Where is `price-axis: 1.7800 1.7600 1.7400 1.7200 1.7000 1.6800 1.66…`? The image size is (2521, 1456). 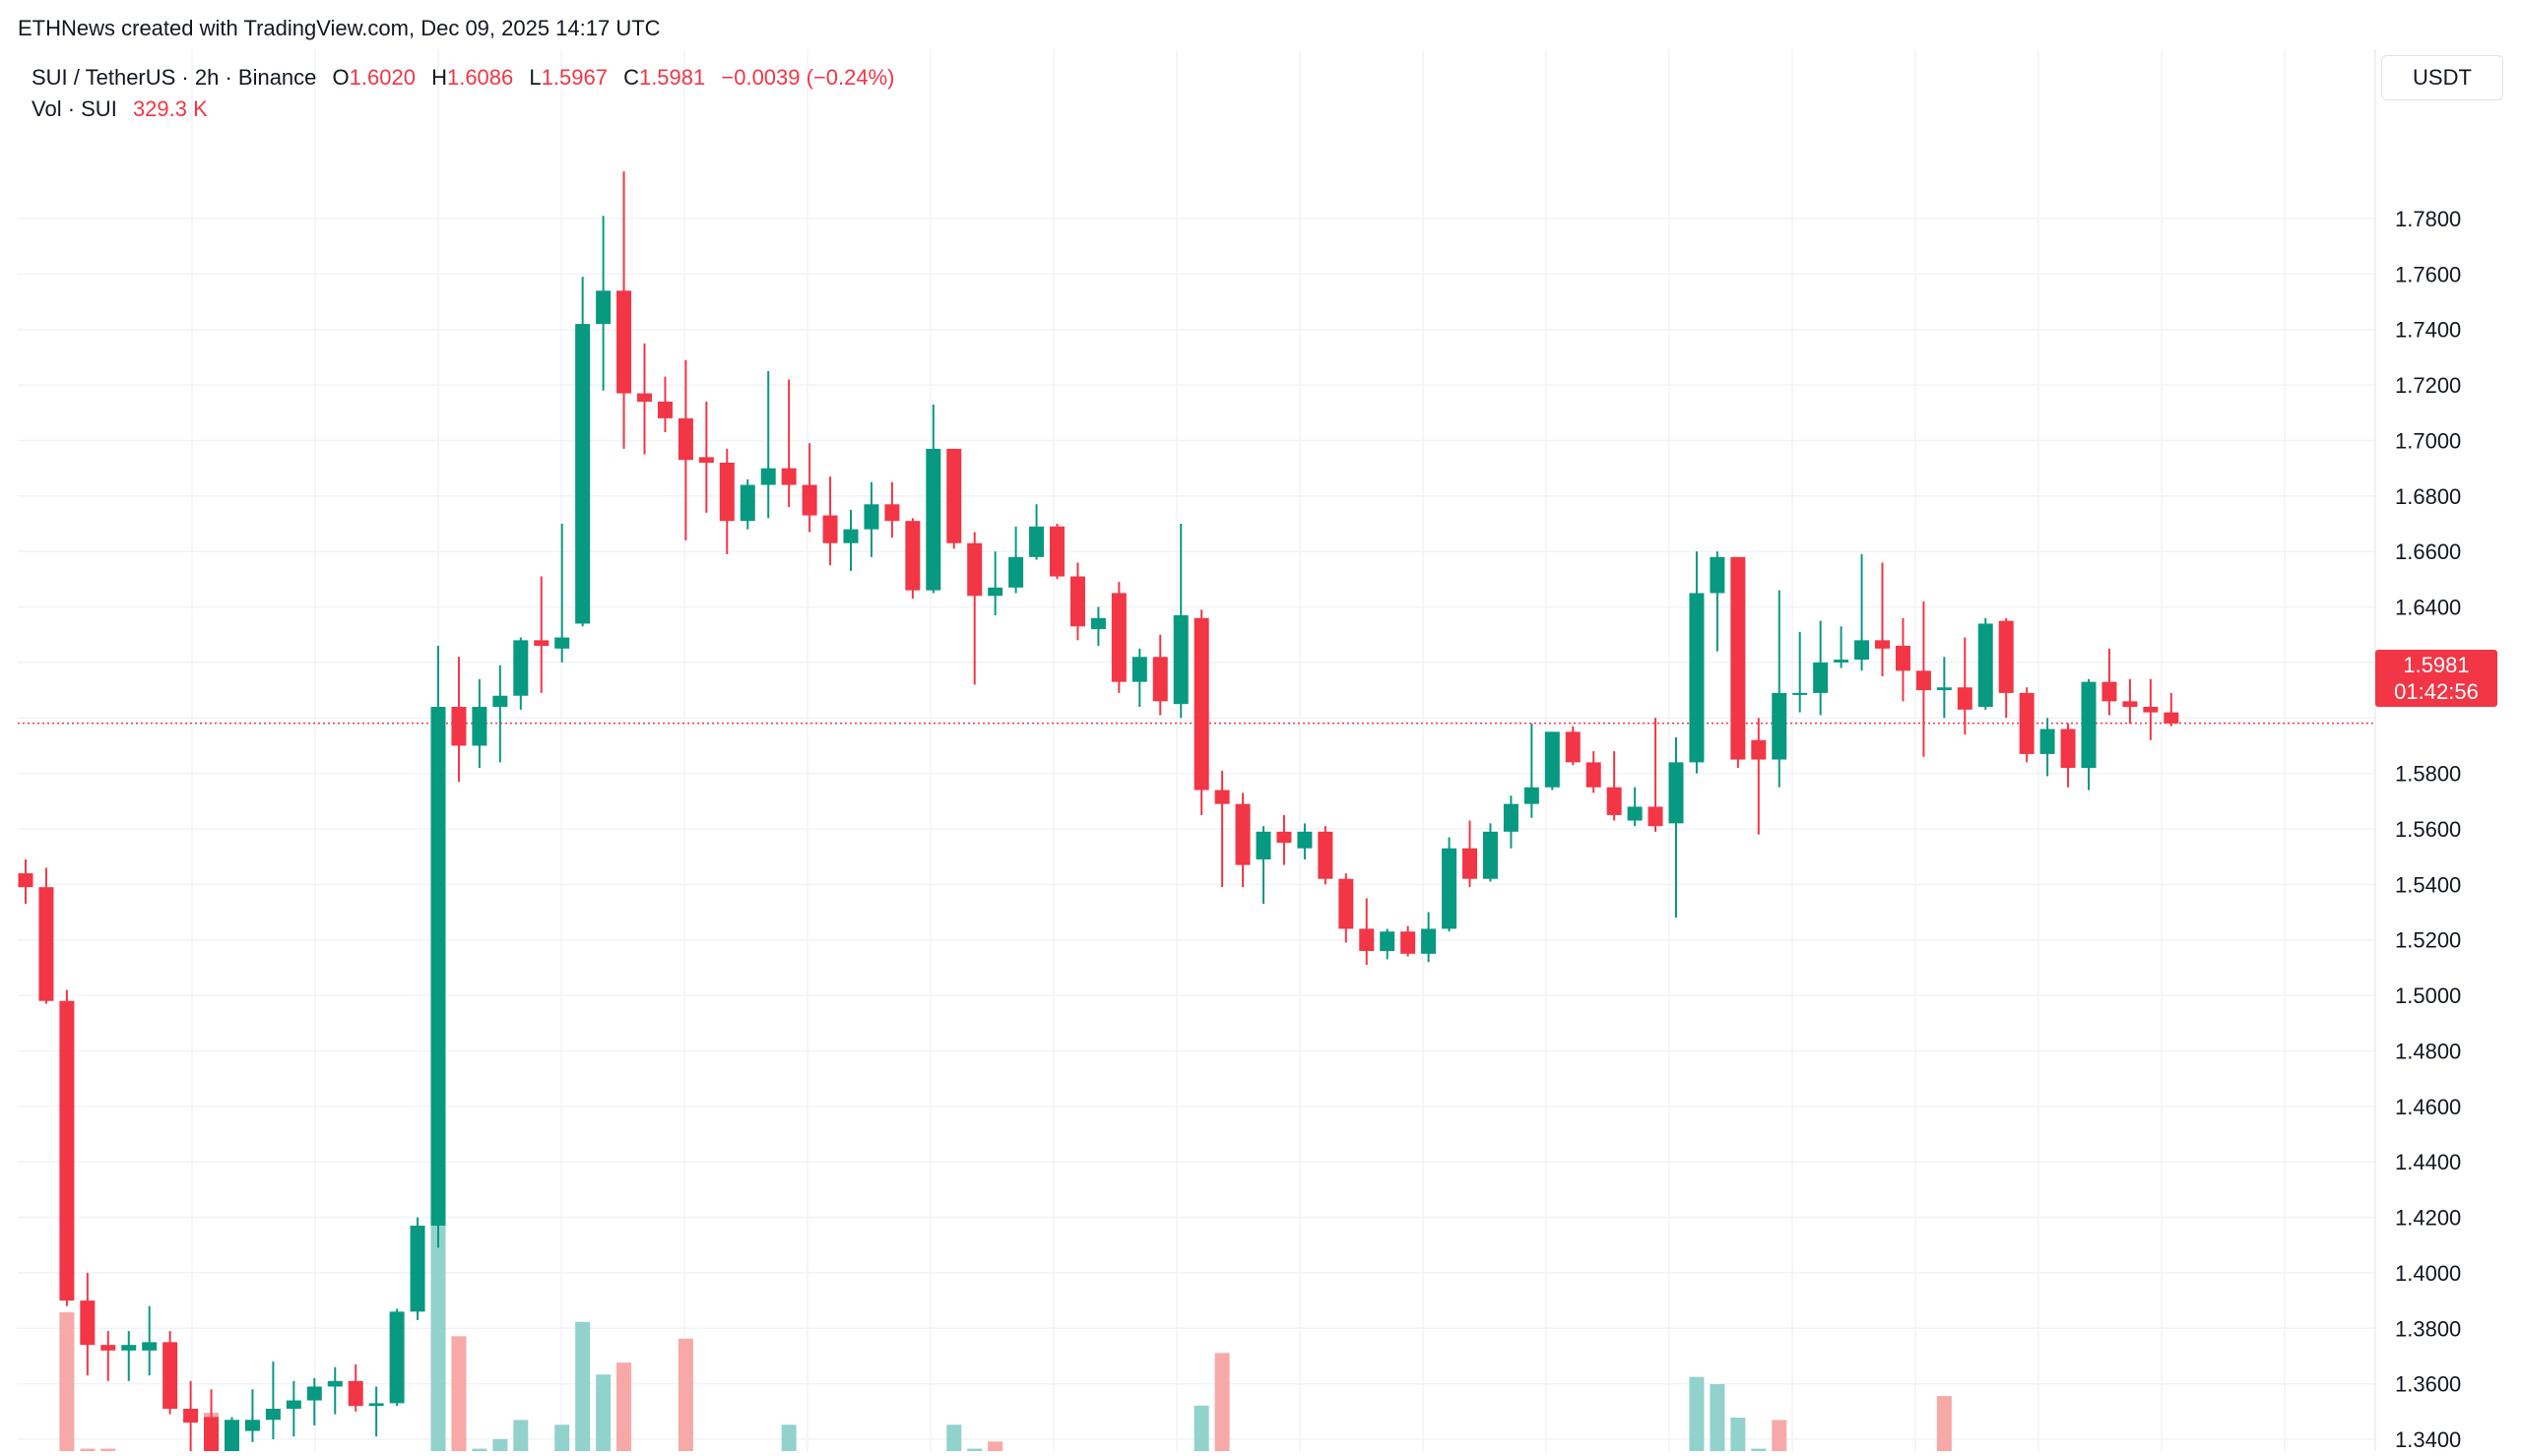
price-axis: 1.7800 1.7600 1.7400 1.7200 1.7000 1.6800 1.66… is located at coordinates (2428, 829).